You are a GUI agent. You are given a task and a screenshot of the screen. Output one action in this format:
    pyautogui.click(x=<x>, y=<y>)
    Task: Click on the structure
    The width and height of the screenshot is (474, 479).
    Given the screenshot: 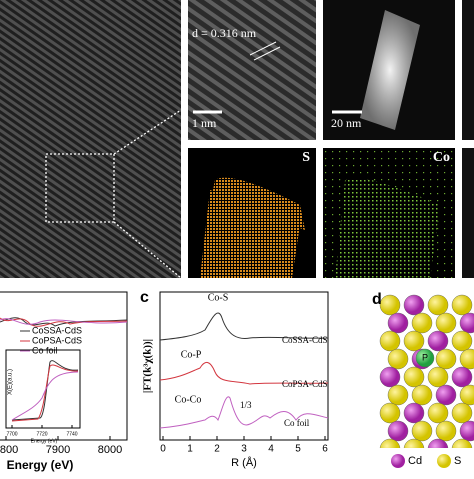 What is the action you would take?
    pyautogui.click(x=422, y=379)
    